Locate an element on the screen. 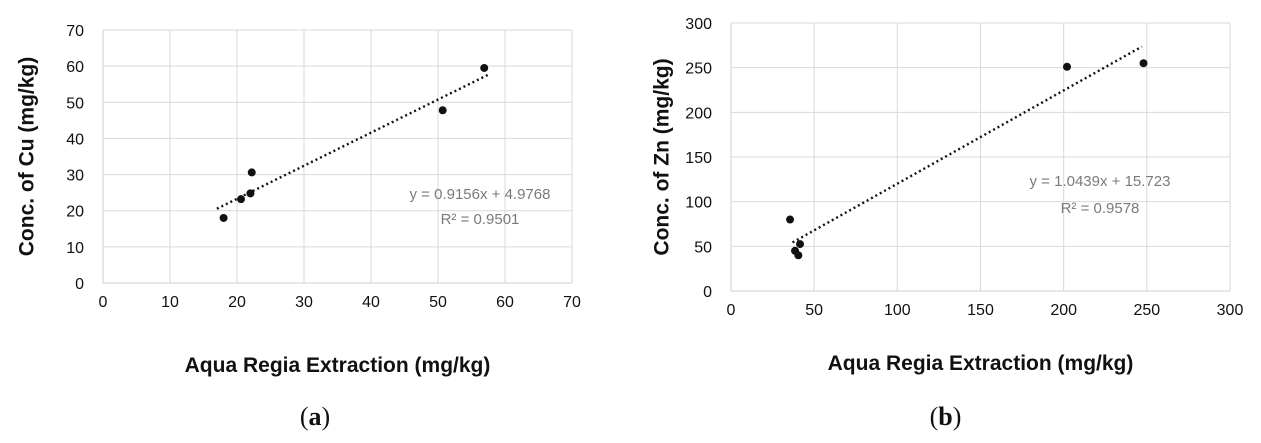 The height and width of the screenshot is (443, 1261). x-tick-label: 10 is located at coordinates (170, 302).